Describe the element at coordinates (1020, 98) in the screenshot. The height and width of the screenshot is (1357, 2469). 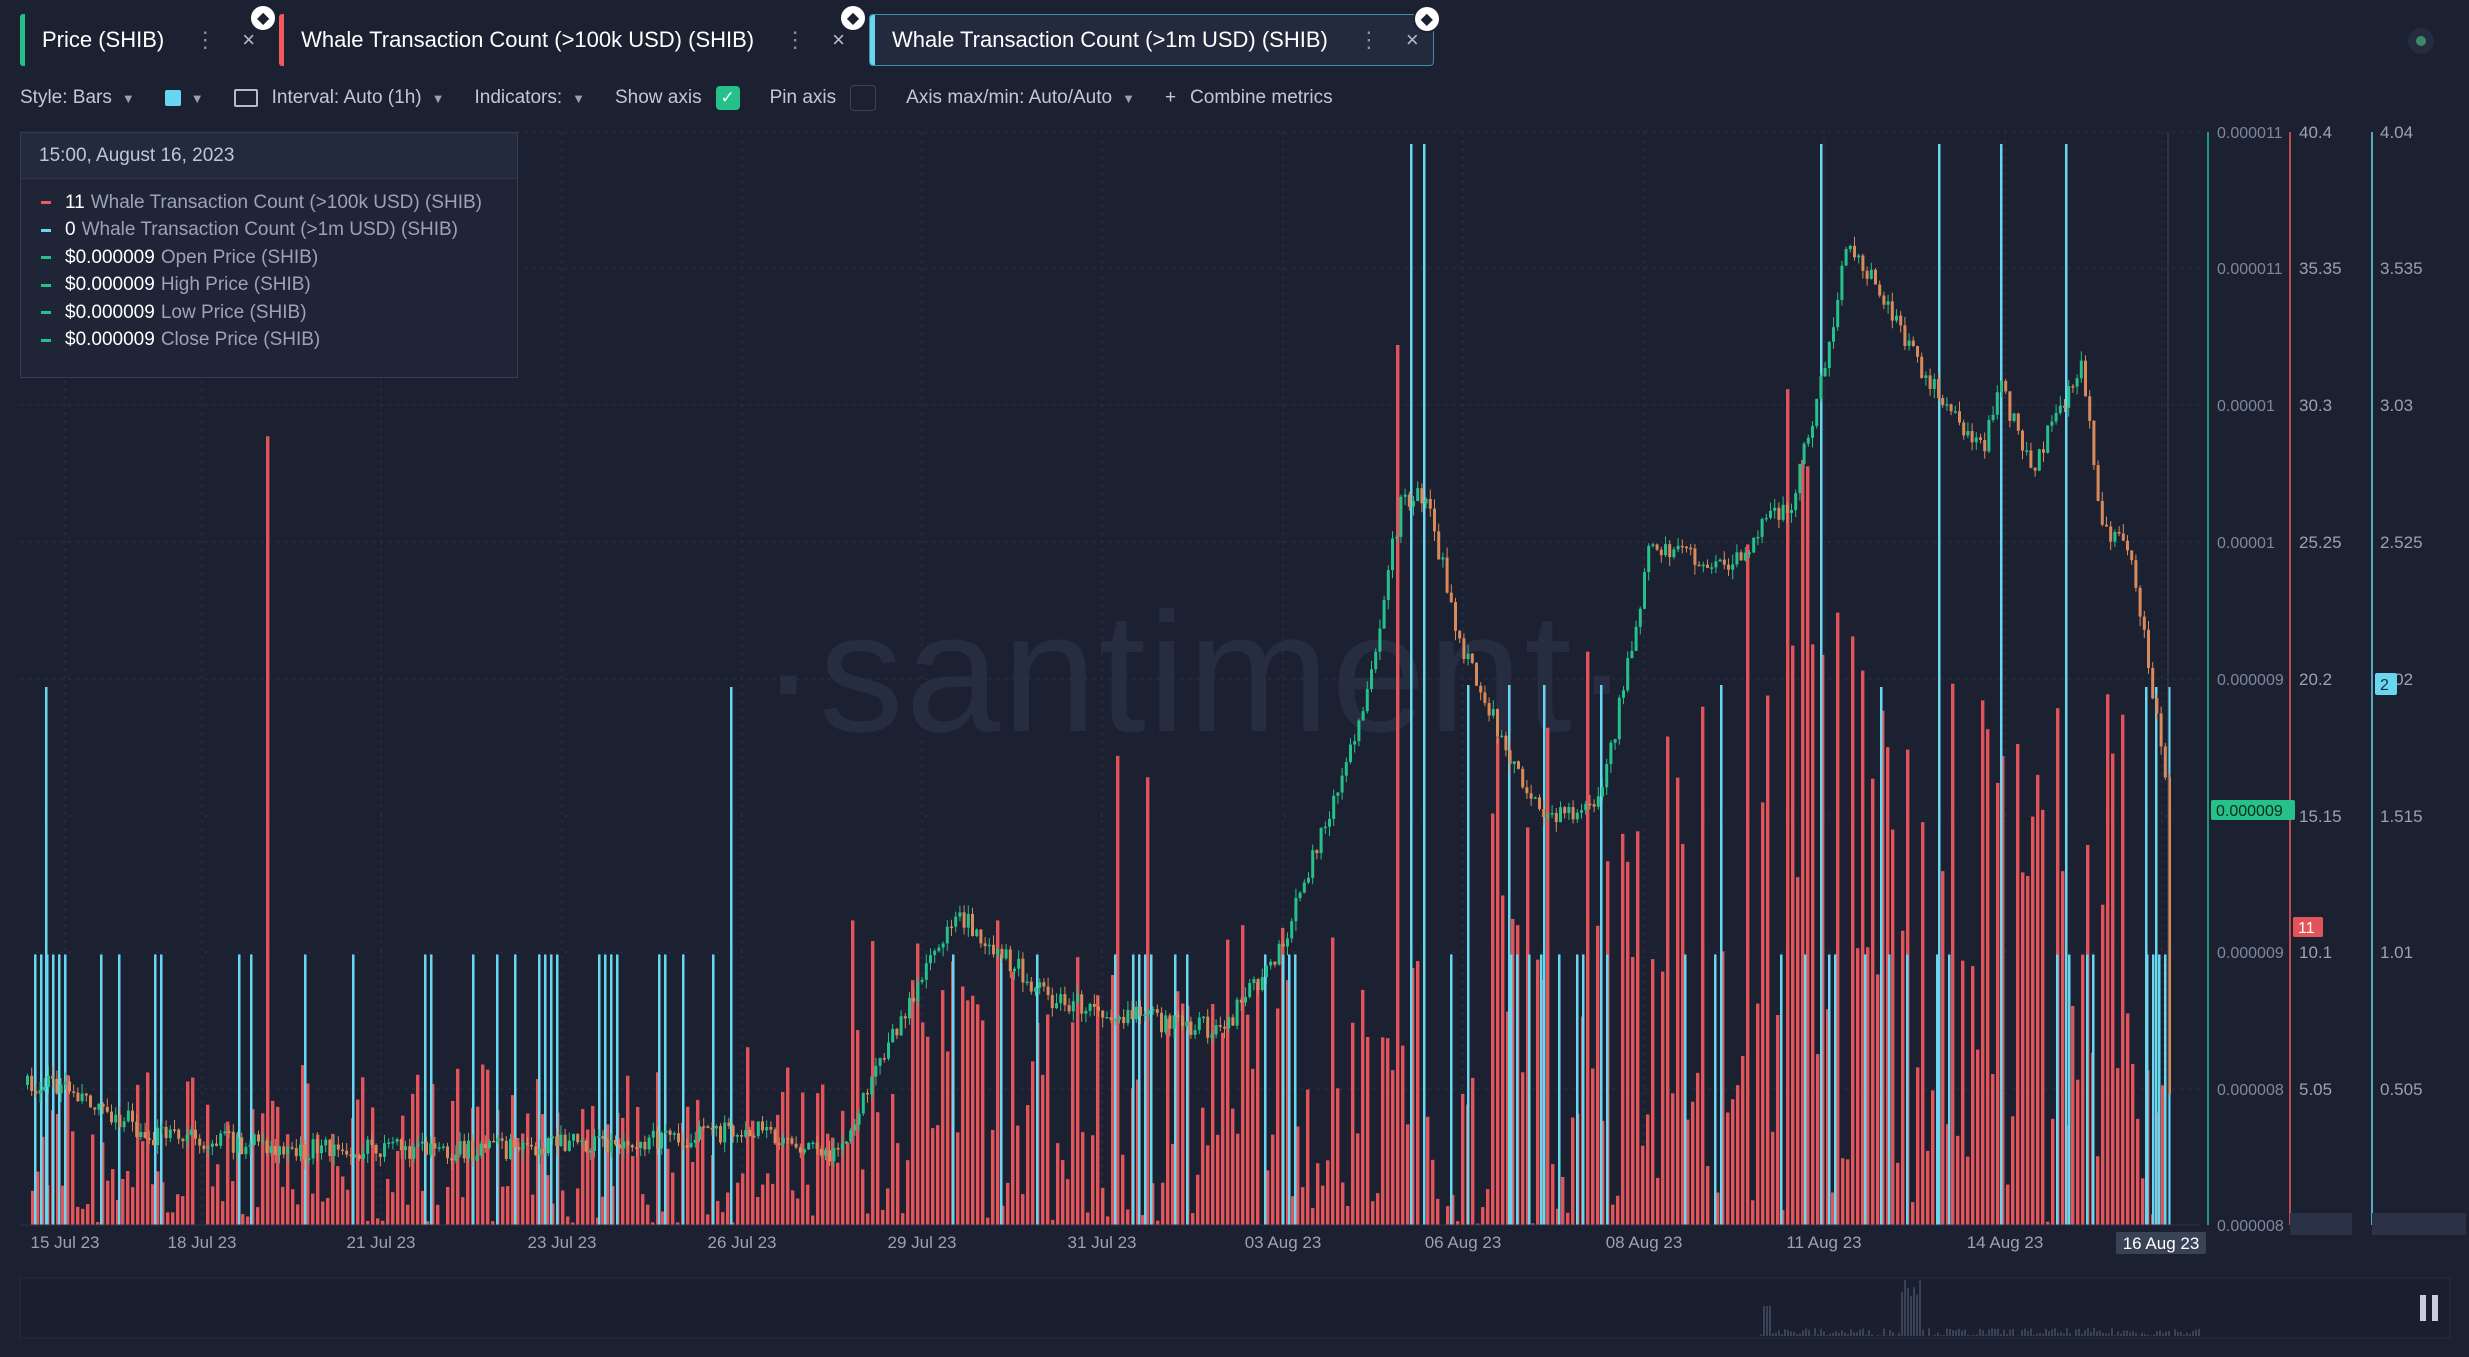
I see `axis-maxmin-dropdown: Axis max/min: Auto/Auto ▼` at that location.